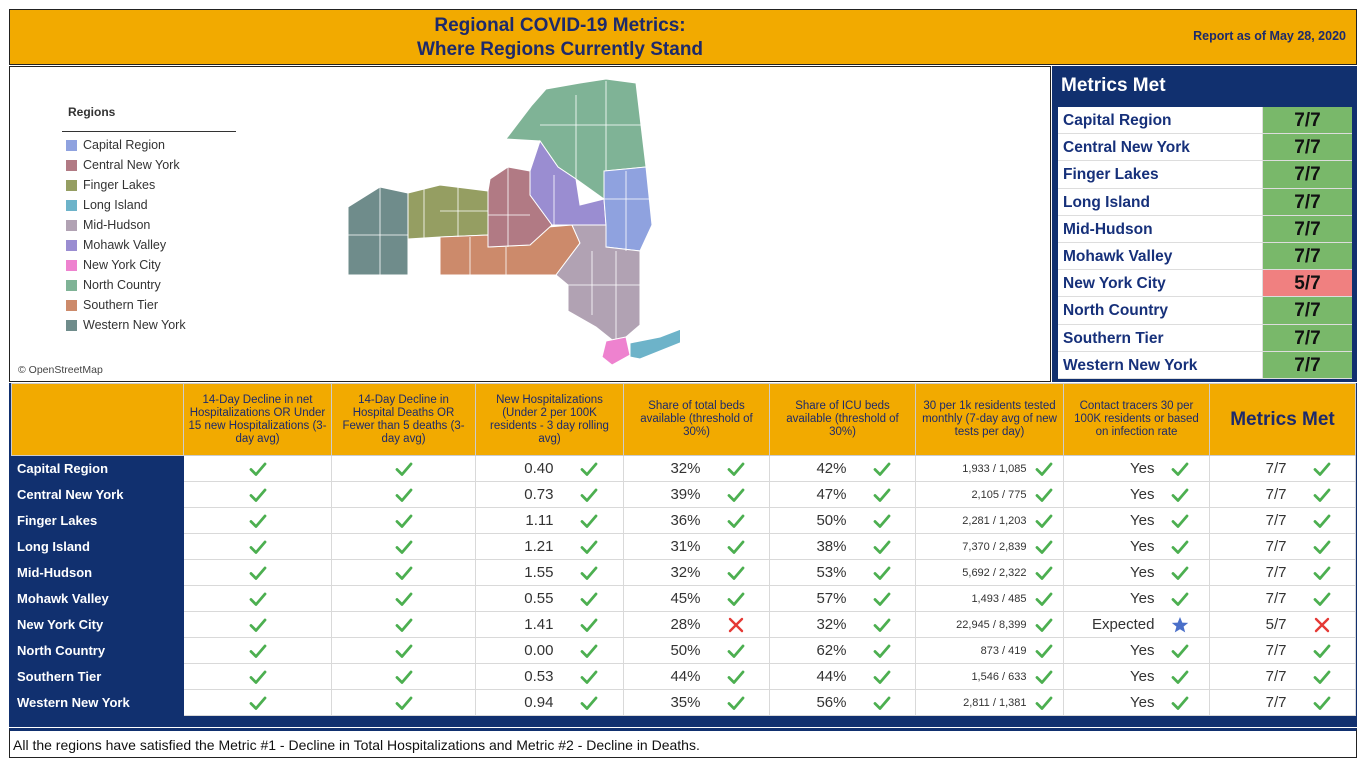 The height and width of the screenshot is (768, 1366). What do you see at coordinates (126, 265) in the screenshot?
I see `legend-item-new-york-city: New York City` at bounding box center [126, 265].